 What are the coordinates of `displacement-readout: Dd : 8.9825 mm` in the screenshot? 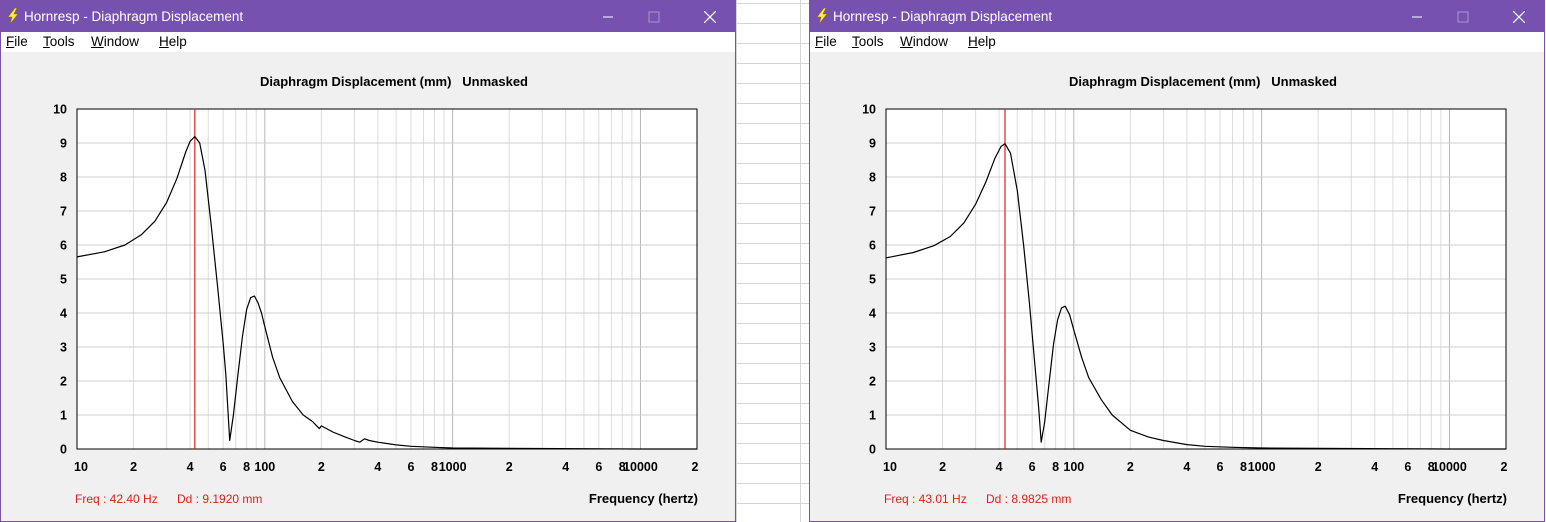 It's located at (1028, 499).